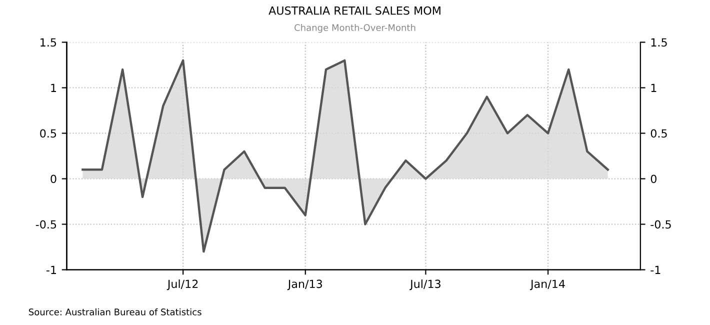 Image resolution: width=710 pixels, height=325 pixels. What do you see at coordinates (182, 284) in the screenshot?
I see `x-tick-label: Jul/12` at bounding box center [182, 284].